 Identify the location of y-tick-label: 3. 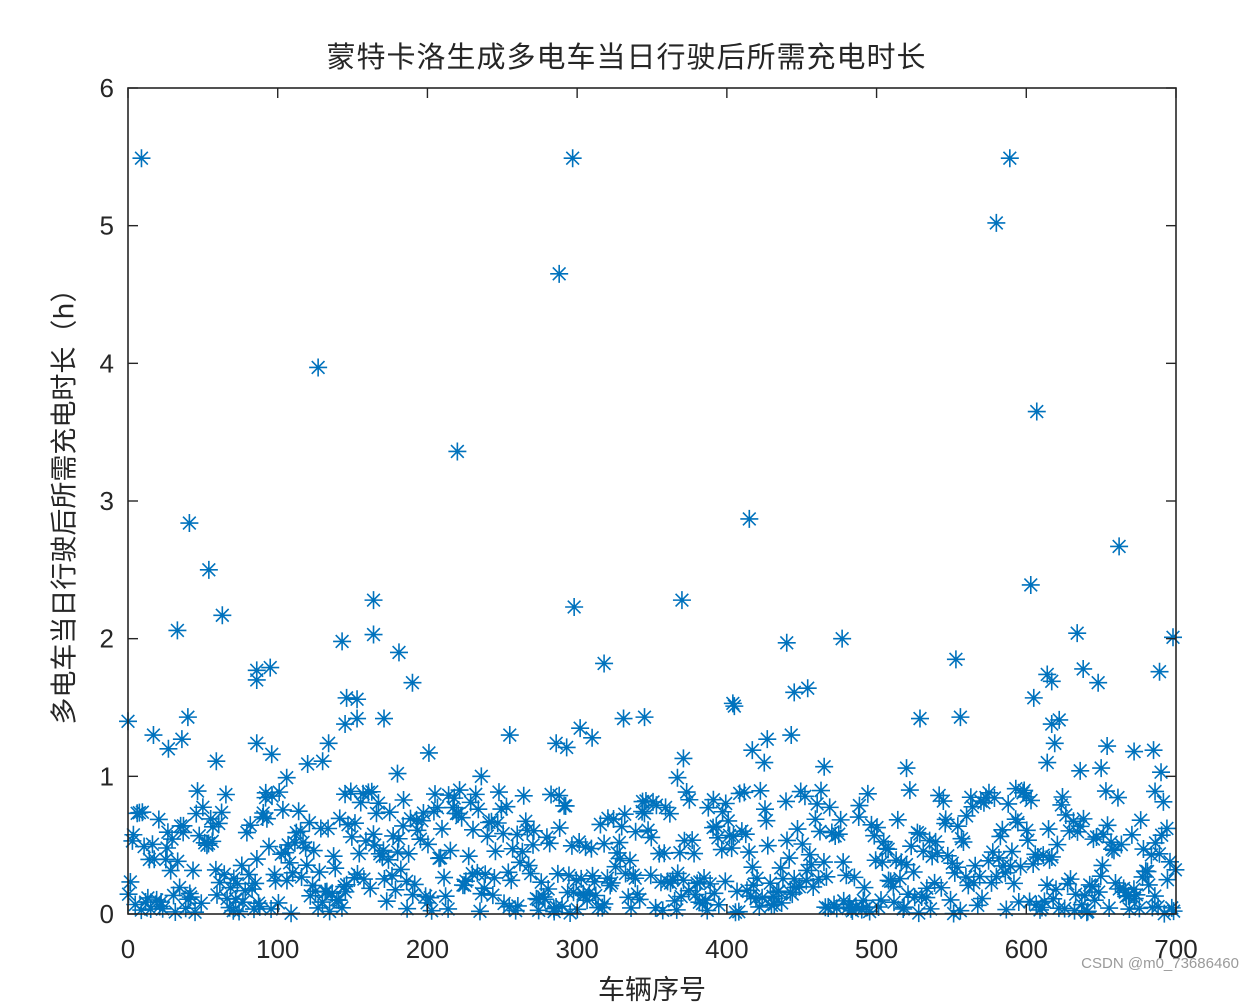
(107, 501).